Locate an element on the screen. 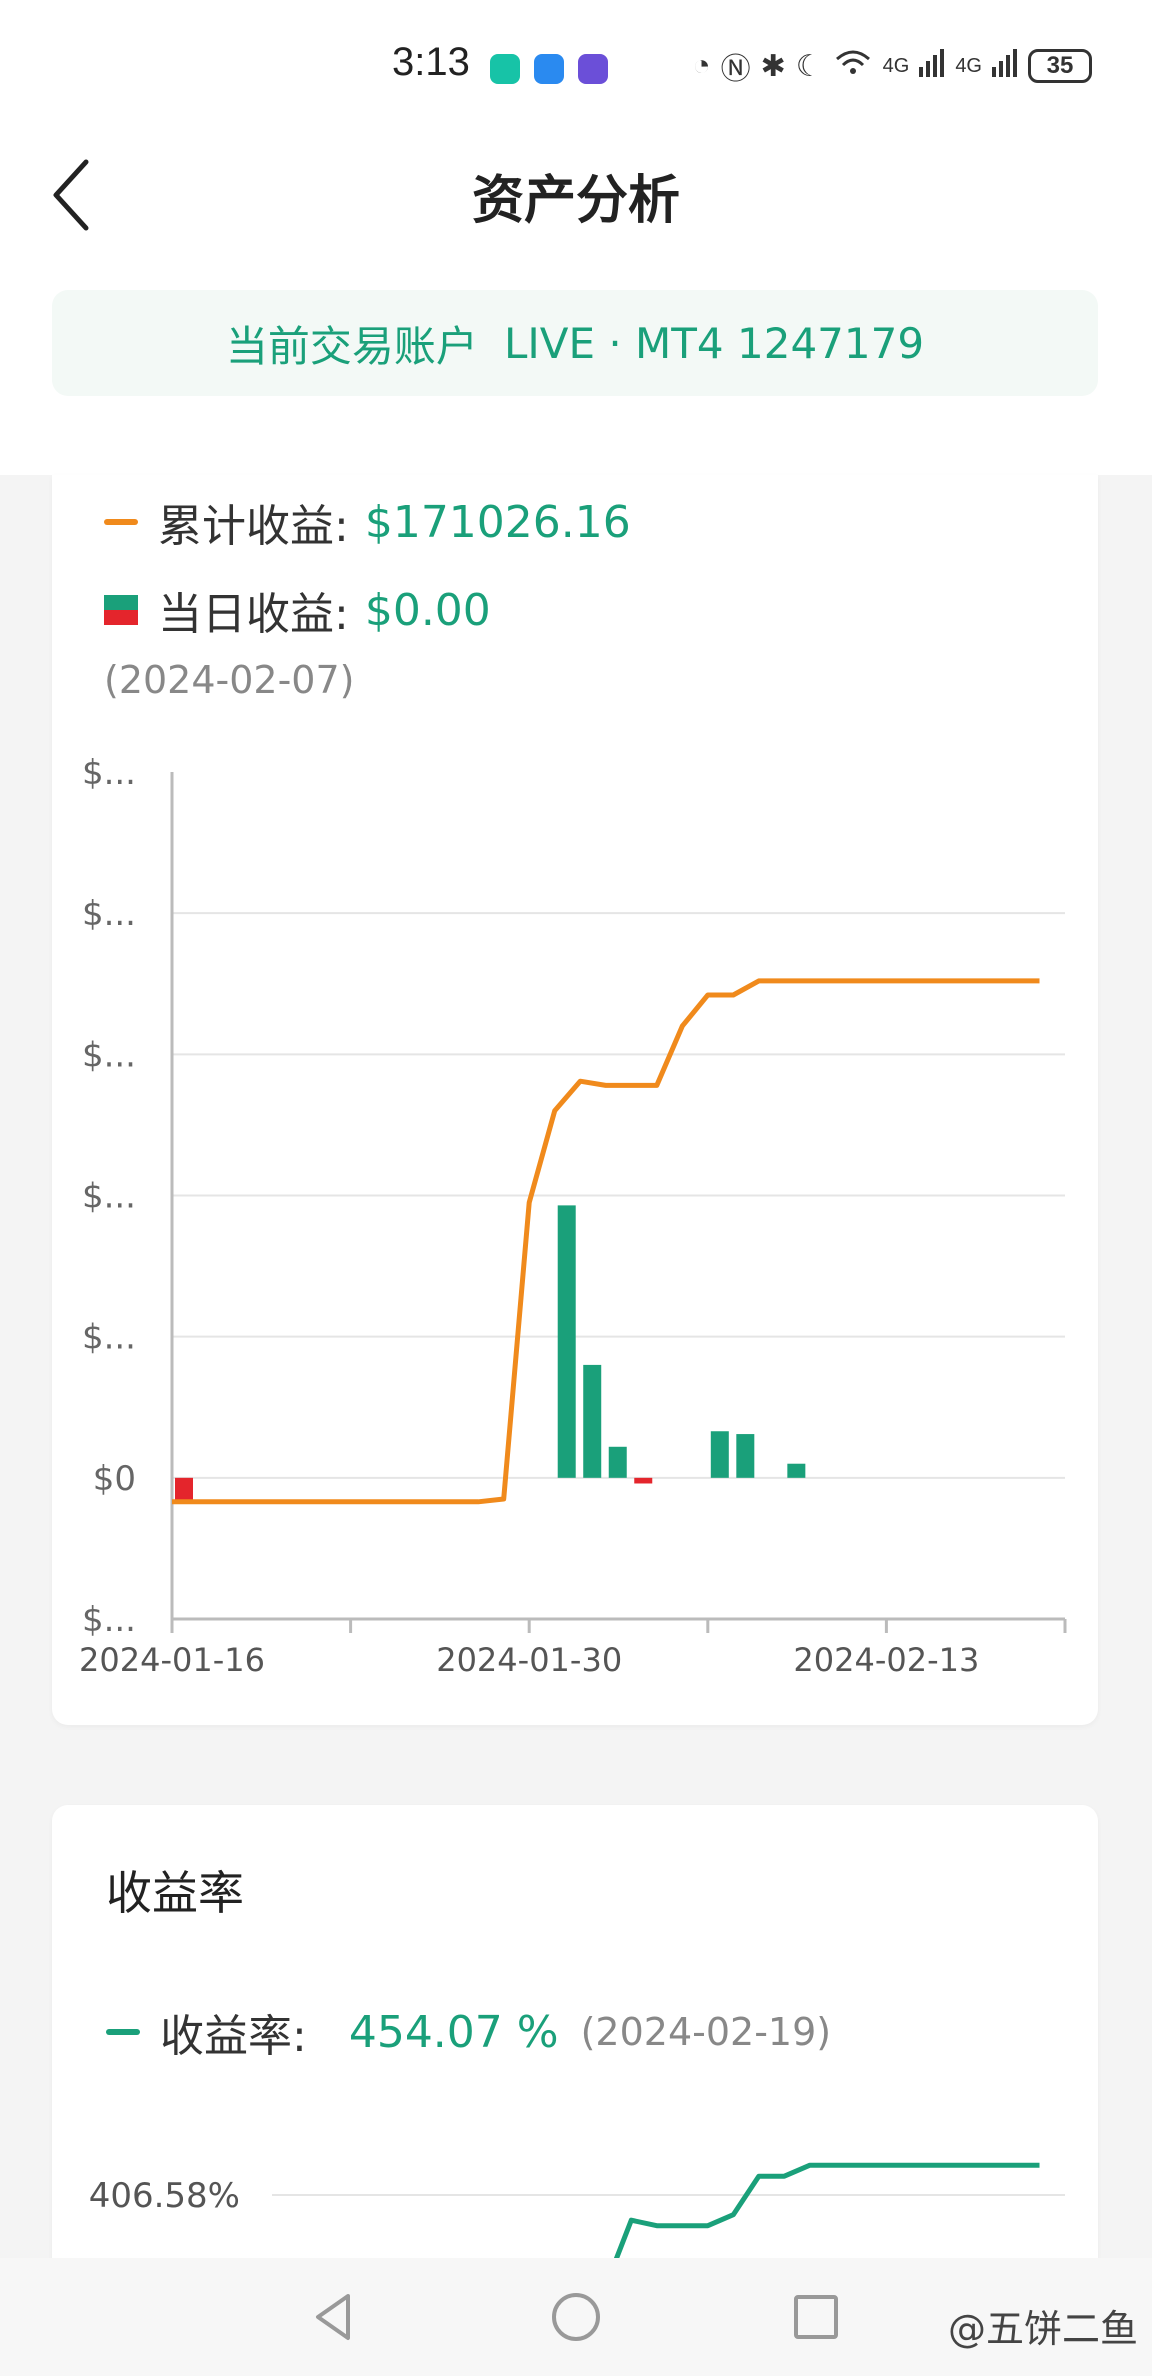 This screenshot has width=1152, height=2376. card-title: 收益率 is located at coordinates (175, 1893).